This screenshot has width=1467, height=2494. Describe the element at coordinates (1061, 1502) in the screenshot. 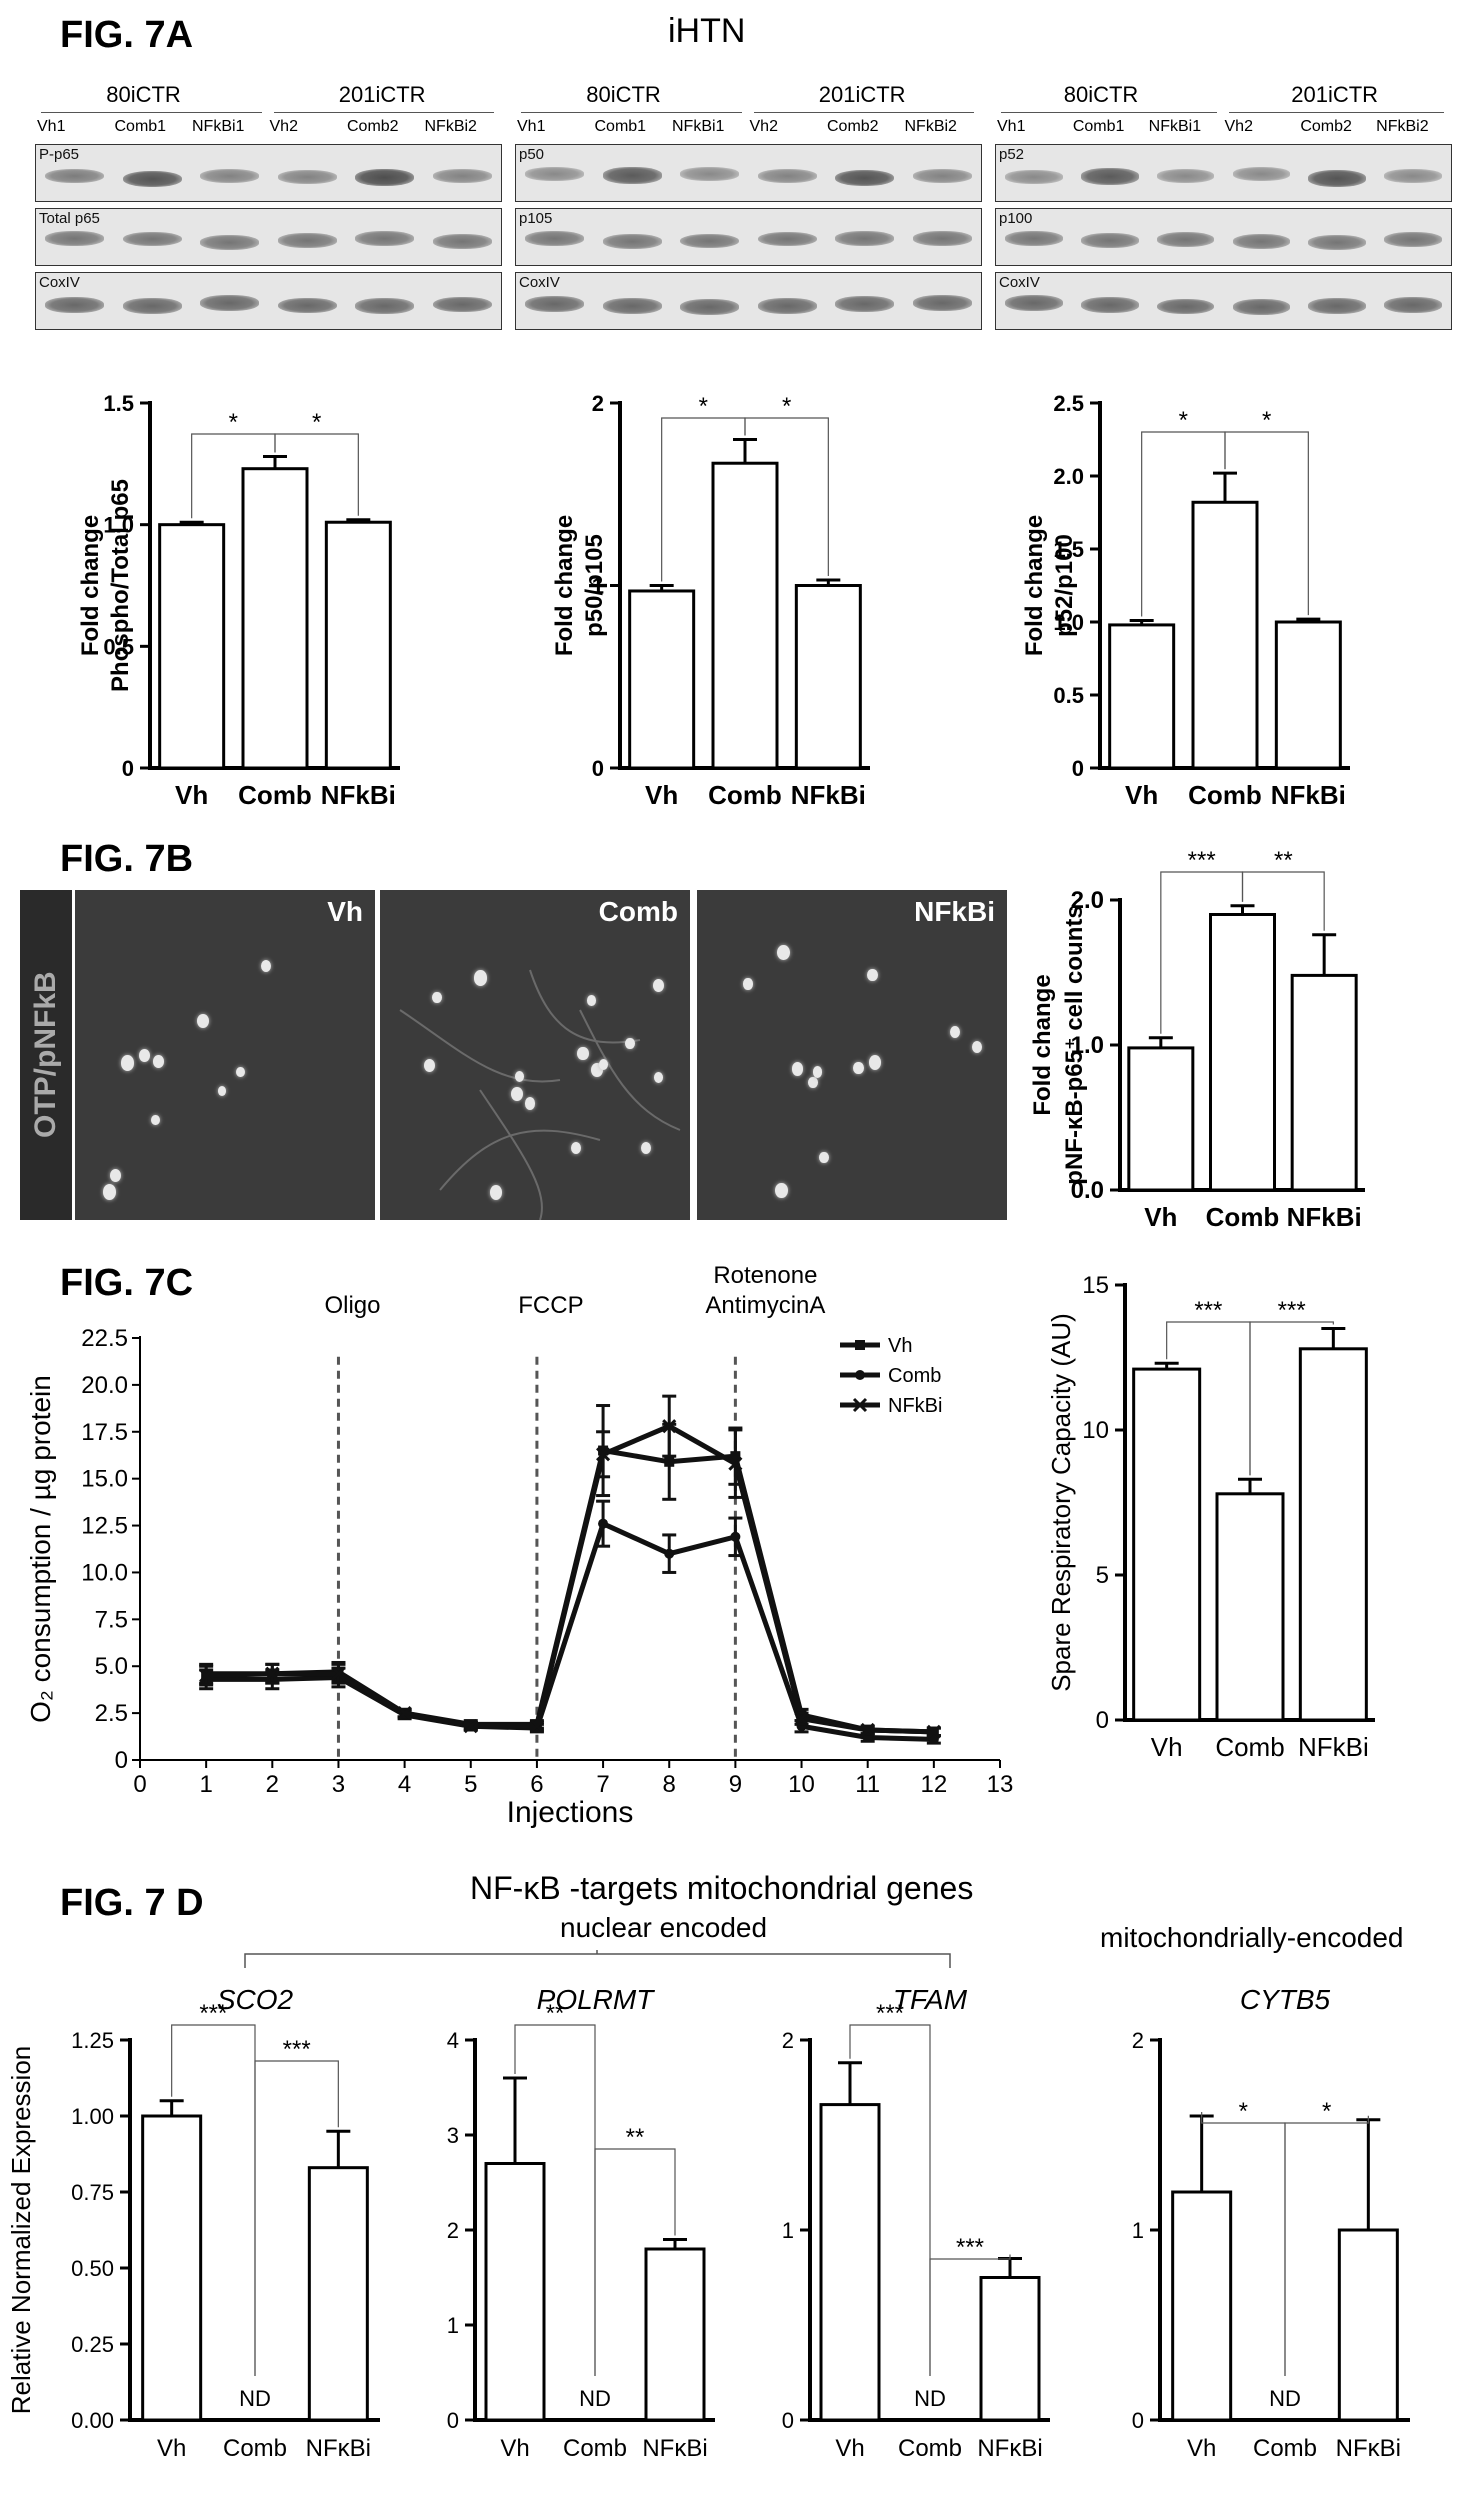

I see `y-axis-label: Spare Respiratory Capacity (AU)` at that location.